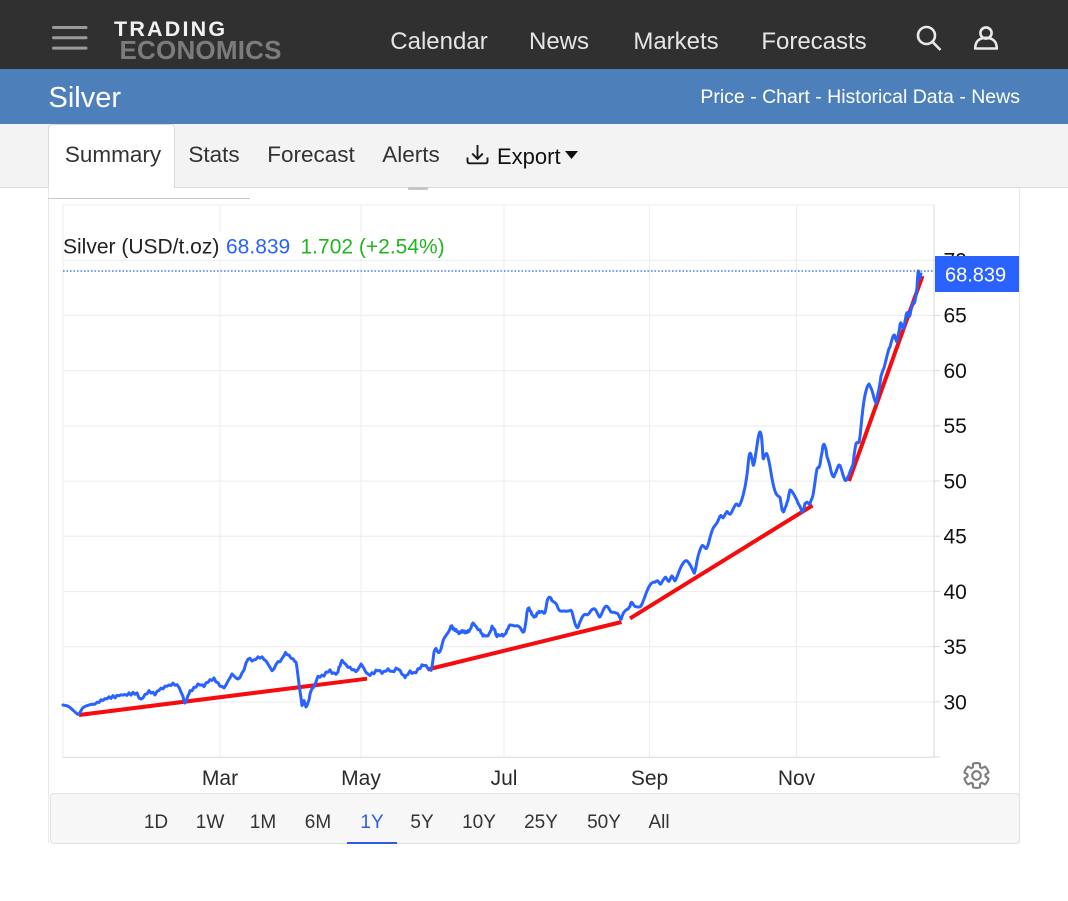  Describe the element at coordinates (955, 371) in the screenshot. I see `svg-text: 60` at that location.